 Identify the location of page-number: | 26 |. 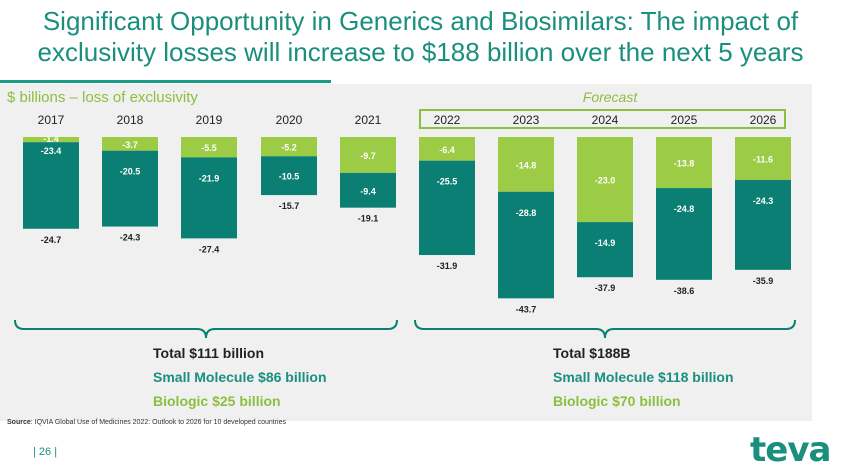
(45, 452).